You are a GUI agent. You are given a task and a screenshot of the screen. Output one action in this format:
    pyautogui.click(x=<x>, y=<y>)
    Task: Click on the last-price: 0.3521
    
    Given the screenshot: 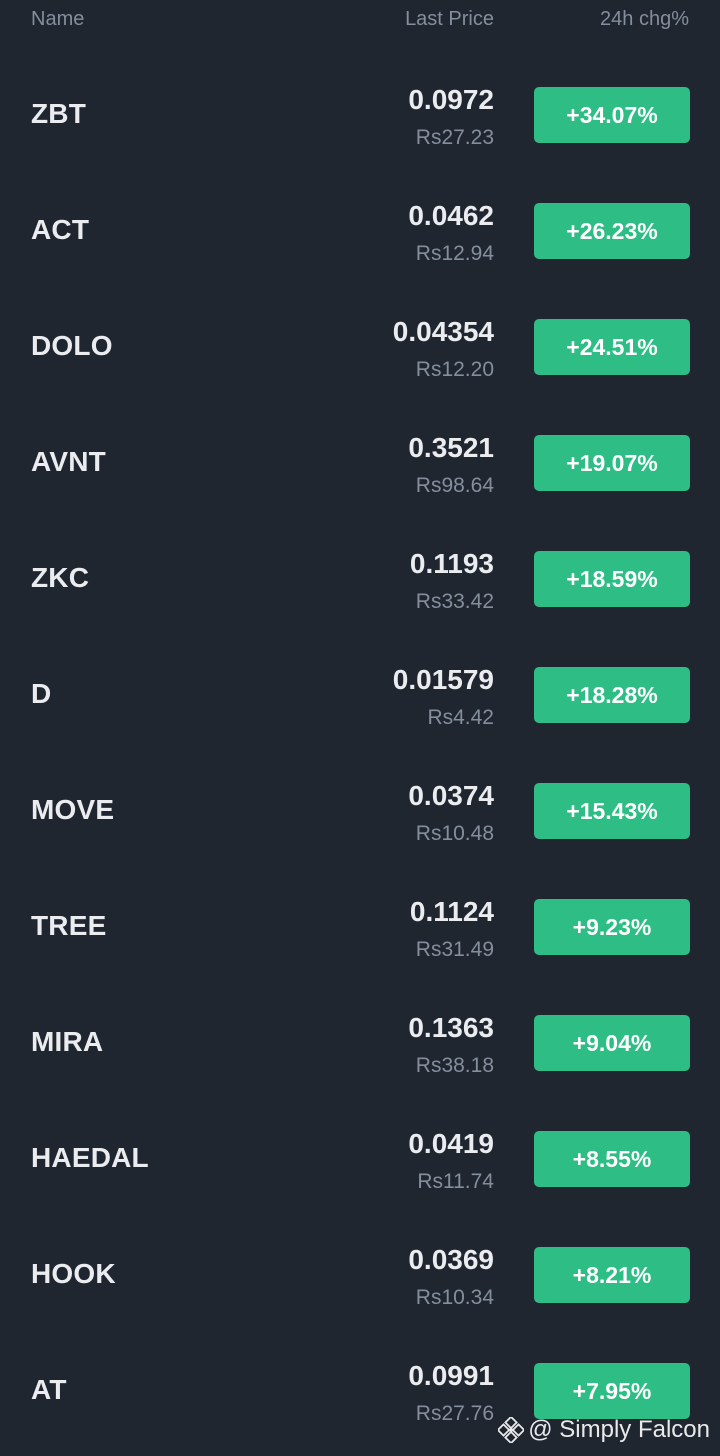 What is the action you would take?
    pyautogui.click(x=451, y=447)
    